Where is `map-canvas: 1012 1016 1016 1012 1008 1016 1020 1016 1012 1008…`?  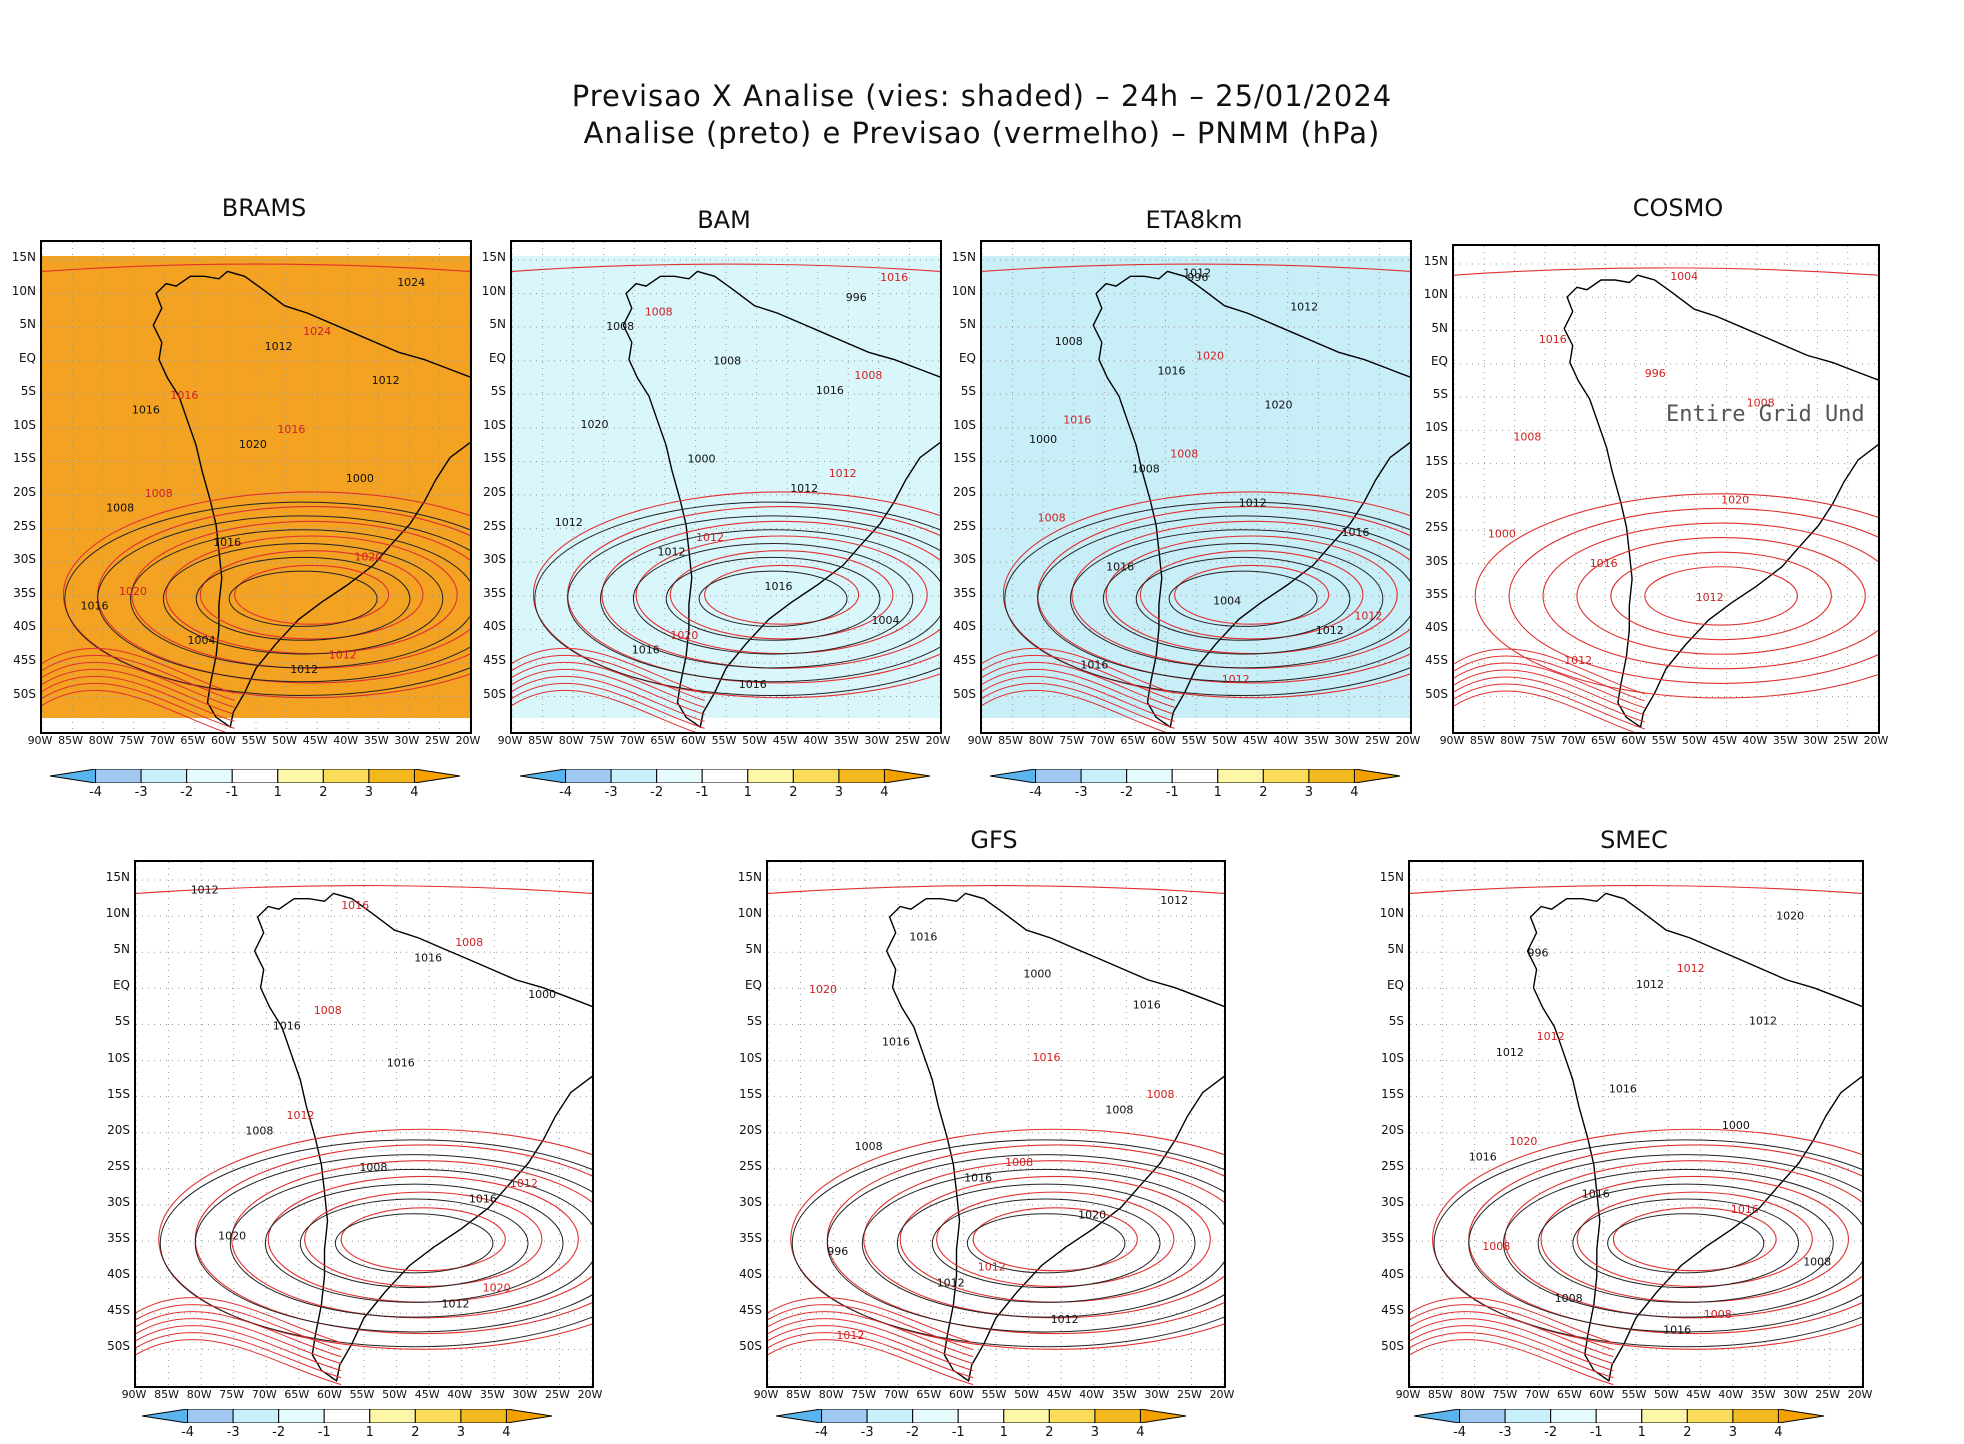 map-canvas: 1012 1016 1016 1012 1008 1016 1020 1016 1012 1008… is located at coordinates (996, 1124).